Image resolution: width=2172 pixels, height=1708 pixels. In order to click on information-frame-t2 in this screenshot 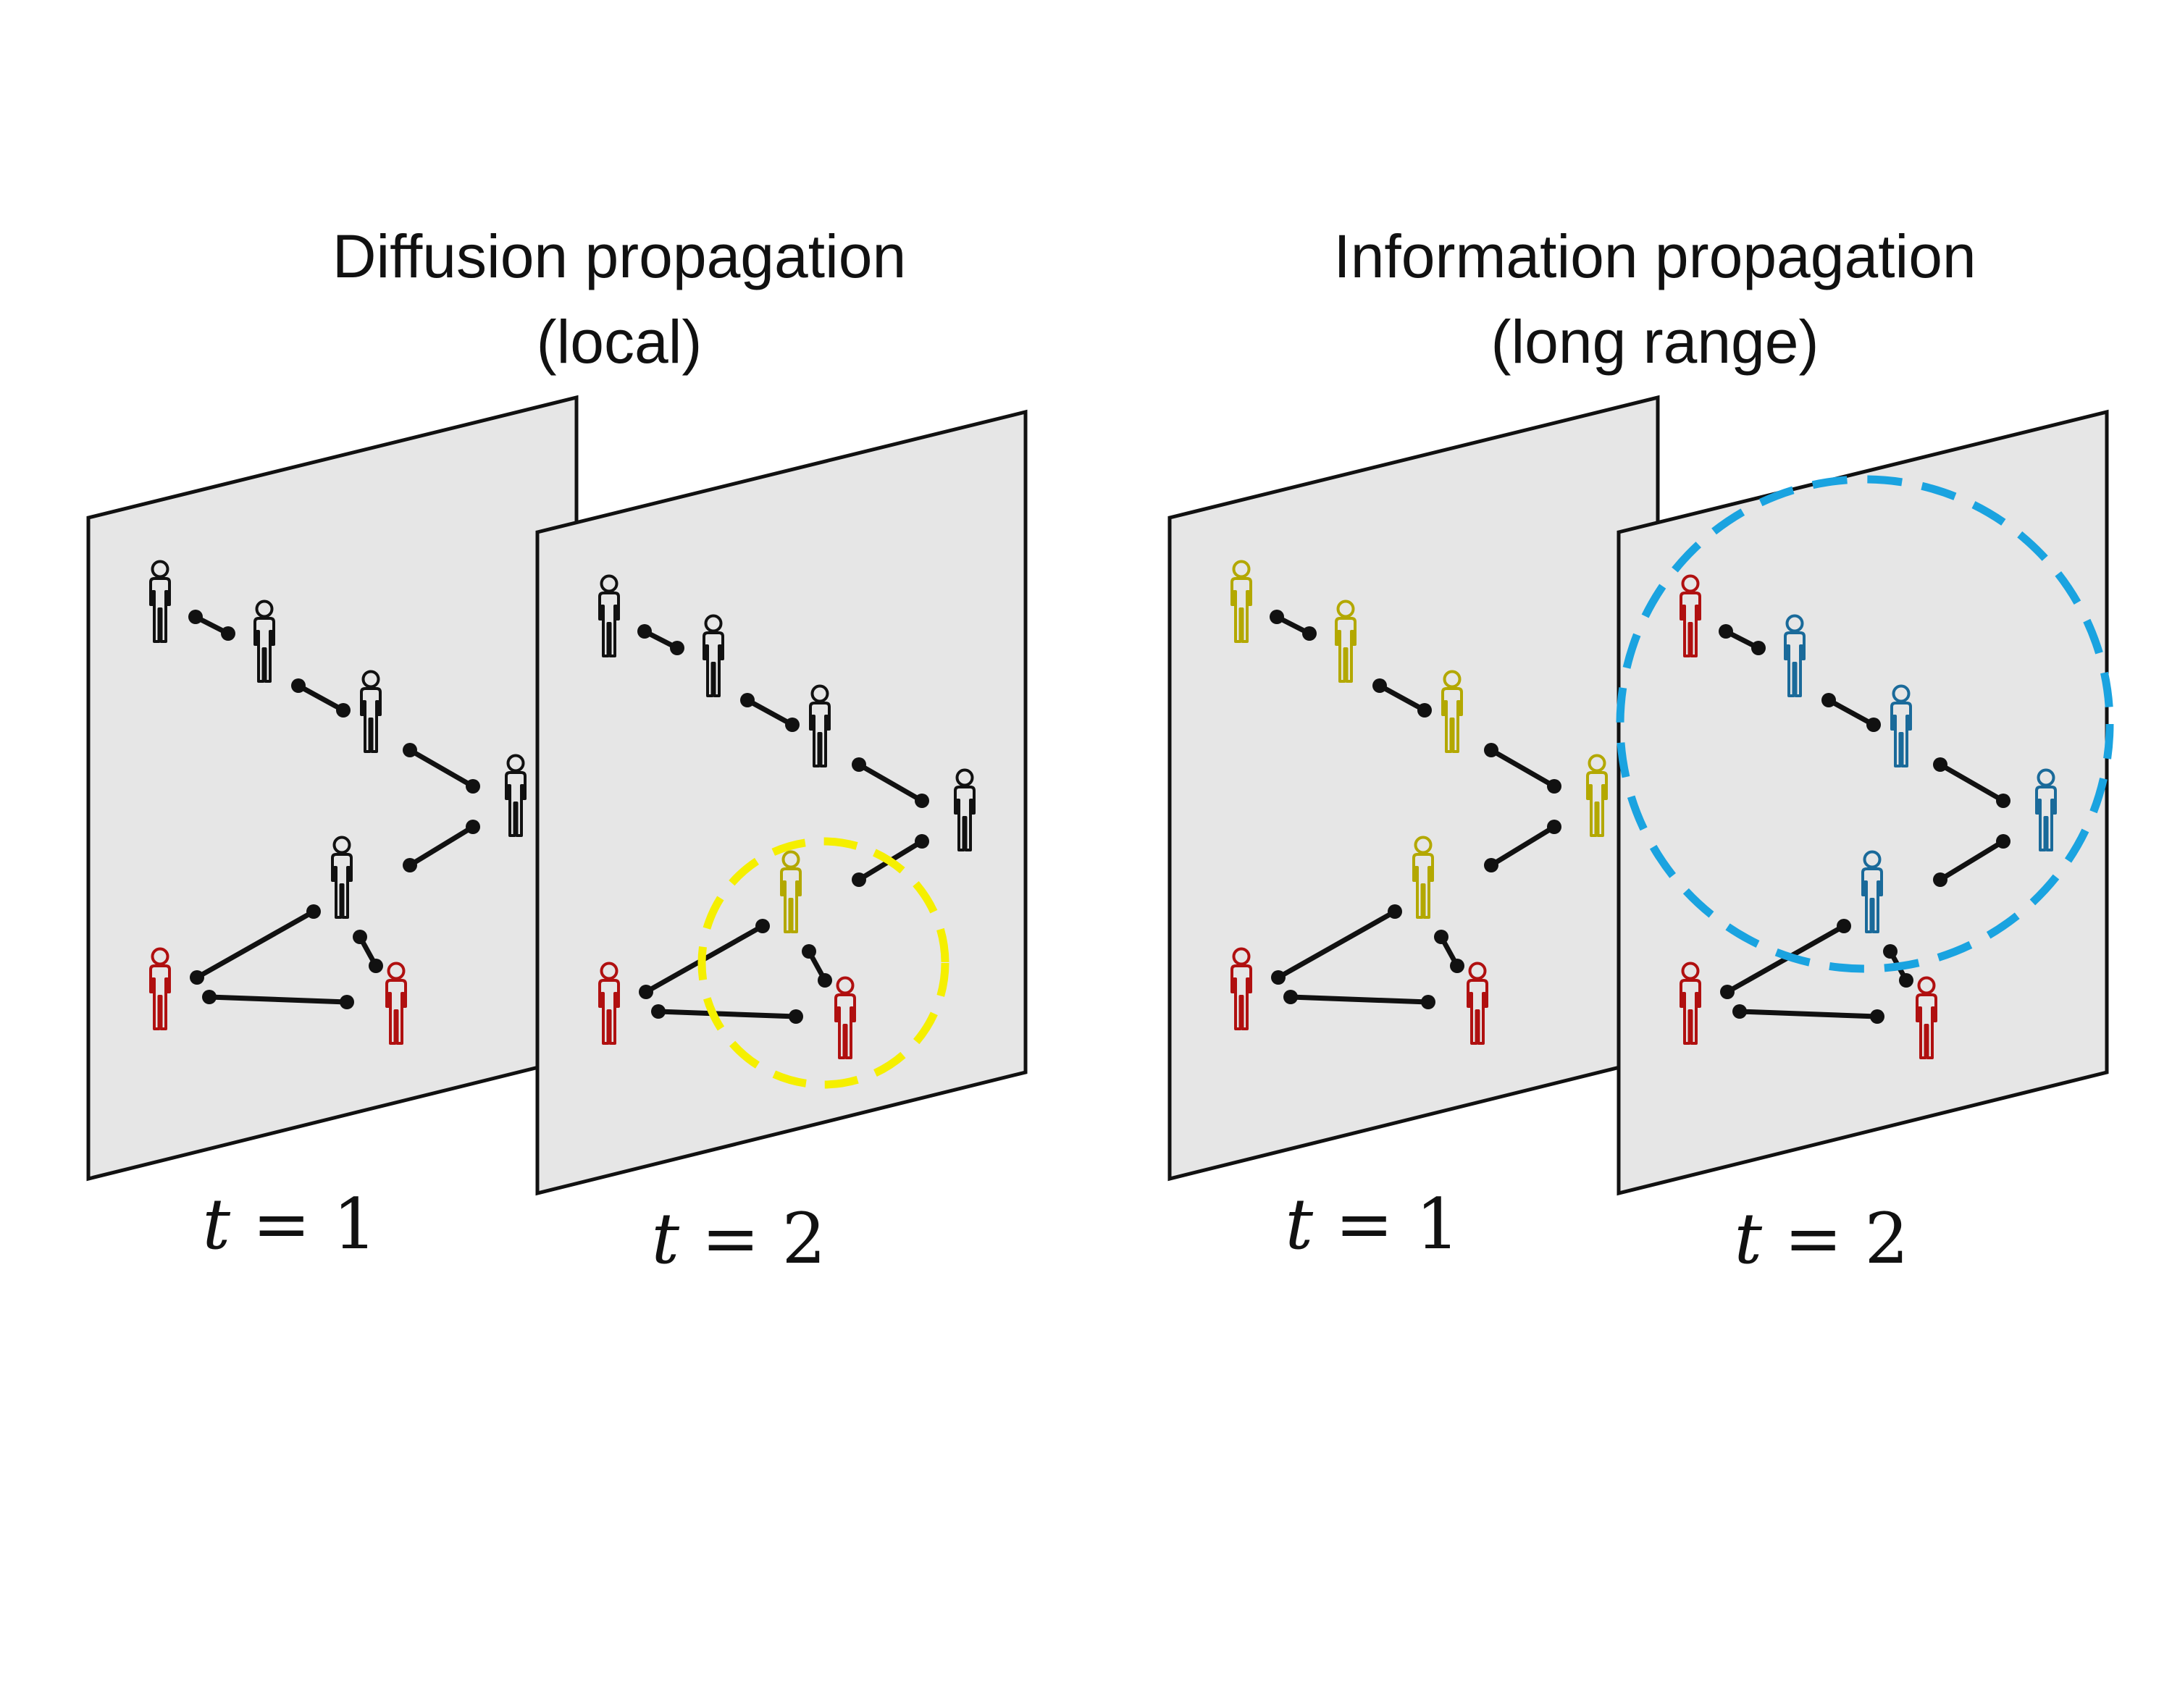, I will do `click(1863, 802)`.